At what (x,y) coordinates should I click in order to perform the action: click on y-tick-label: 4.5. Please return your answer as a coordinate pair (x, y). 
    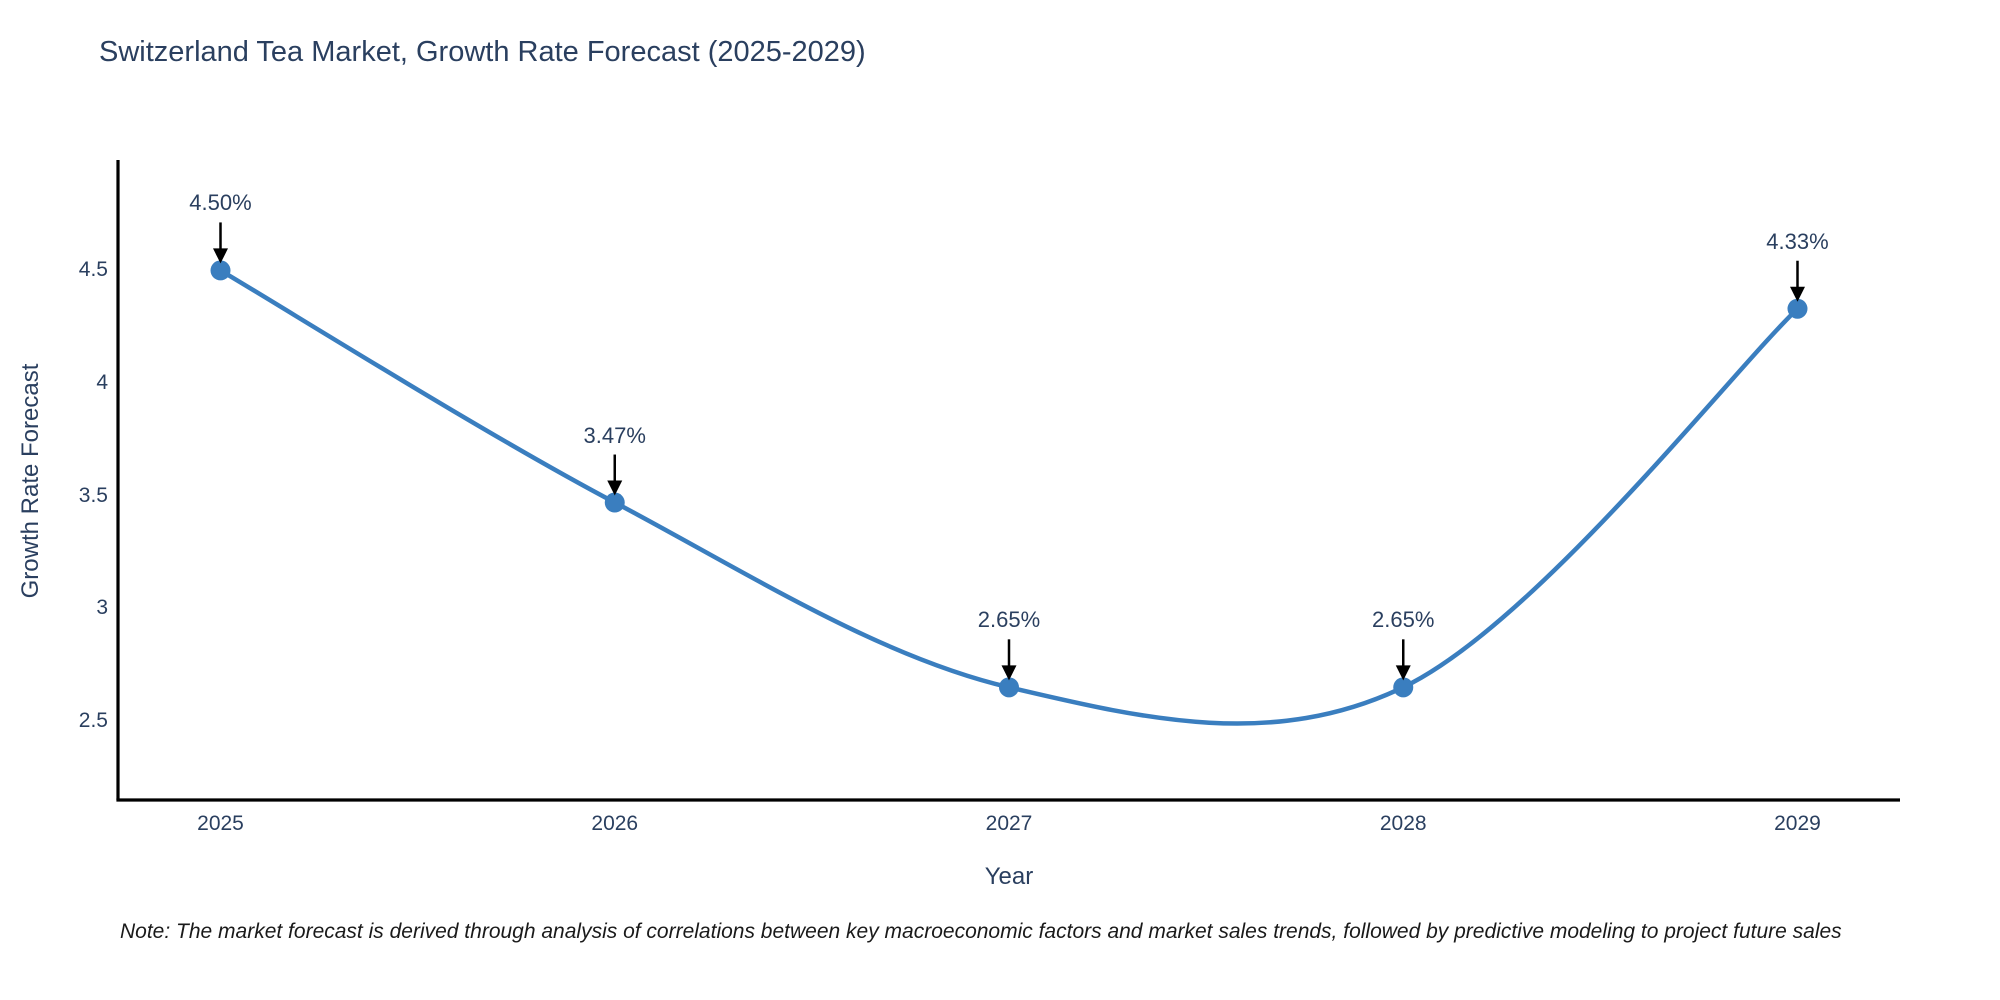
    Looking at the image, I should click on (93, 270).